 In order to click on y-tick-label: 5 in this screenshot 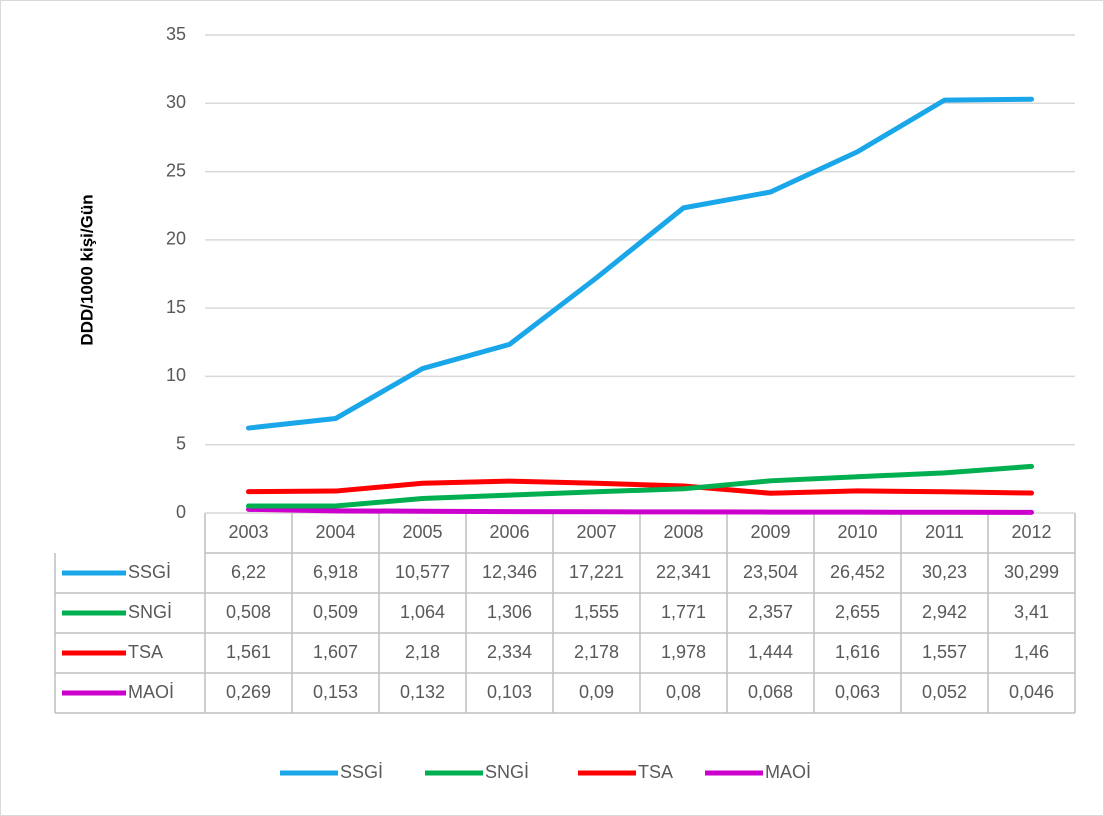, I will do `click(181, 443)`.